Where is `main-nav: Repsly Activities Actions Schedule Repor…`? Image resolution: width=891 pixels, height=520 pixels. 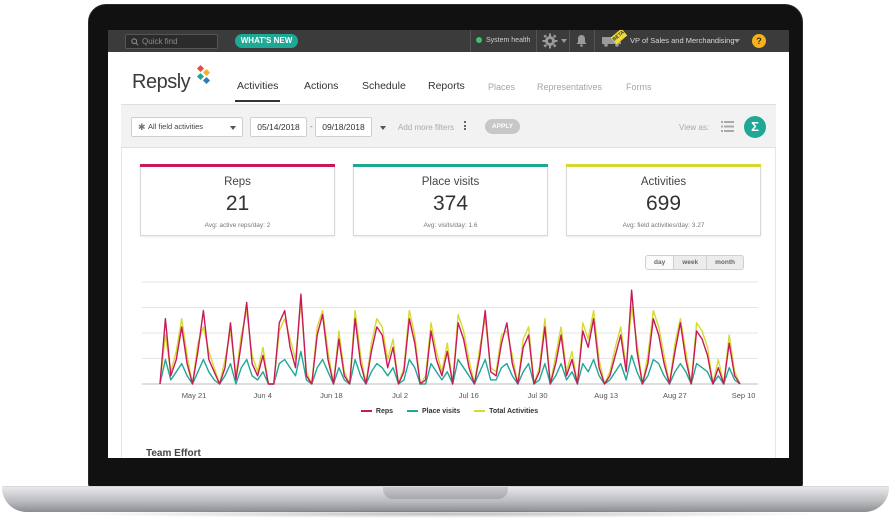
main-nav: Repsly Activities Actions Schedule Repor… is located at coordinates (448, 78).